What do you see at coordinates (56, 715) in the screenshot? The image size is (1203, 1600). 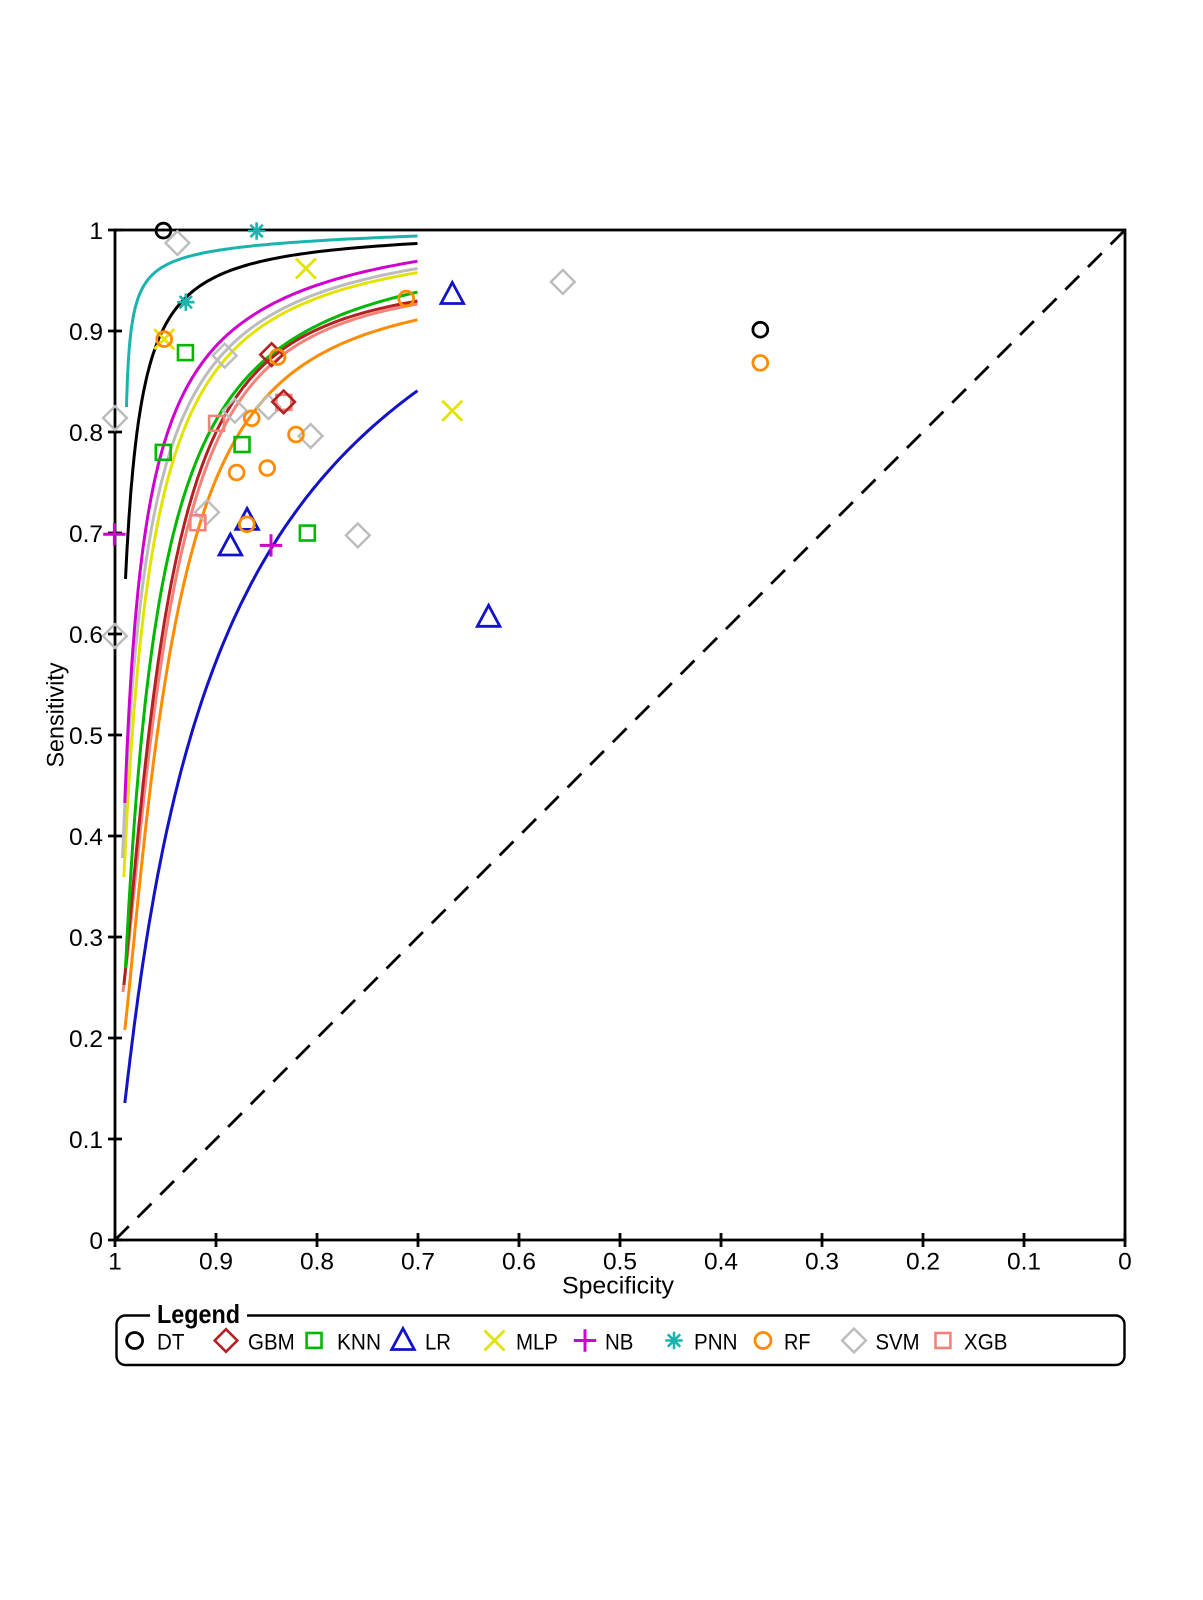 I see `svg-text: Sensitivity` at bounding box center [56, 715].